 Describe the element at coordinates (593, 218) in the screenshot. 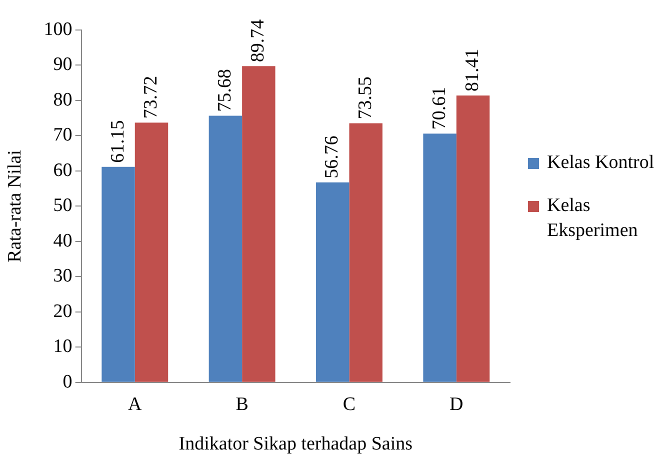

I see `legend-label: Kelas Eksperimen` at that location.